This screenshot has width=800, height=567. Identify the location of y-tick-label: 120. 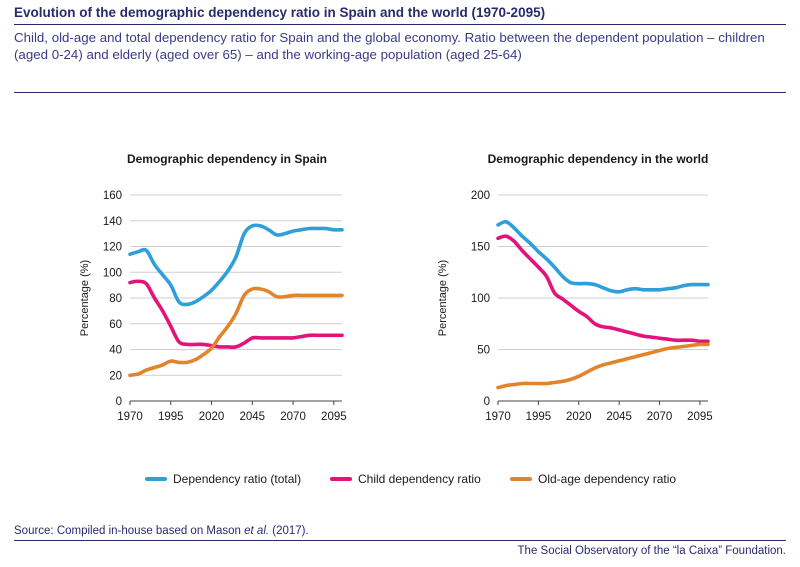
(112, 248).